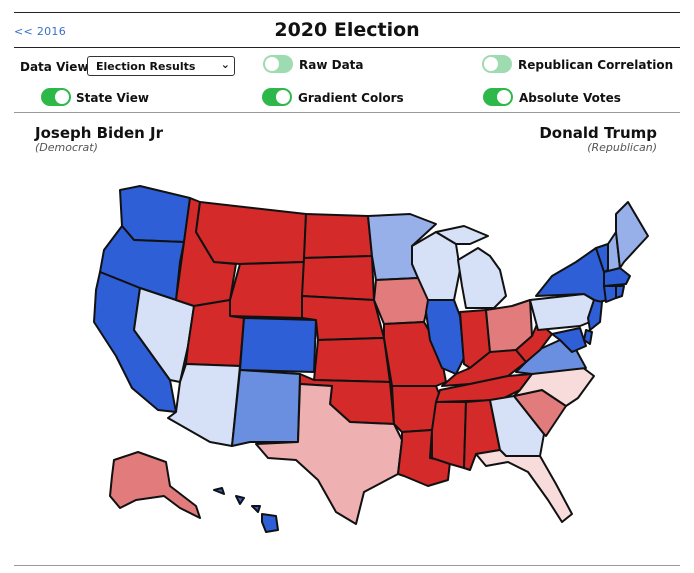  What do you see at coordinates (596, 65) in the screenshot?
I see `republican-correlation-label: Republican Correlation` at bounding box center [596, 65].